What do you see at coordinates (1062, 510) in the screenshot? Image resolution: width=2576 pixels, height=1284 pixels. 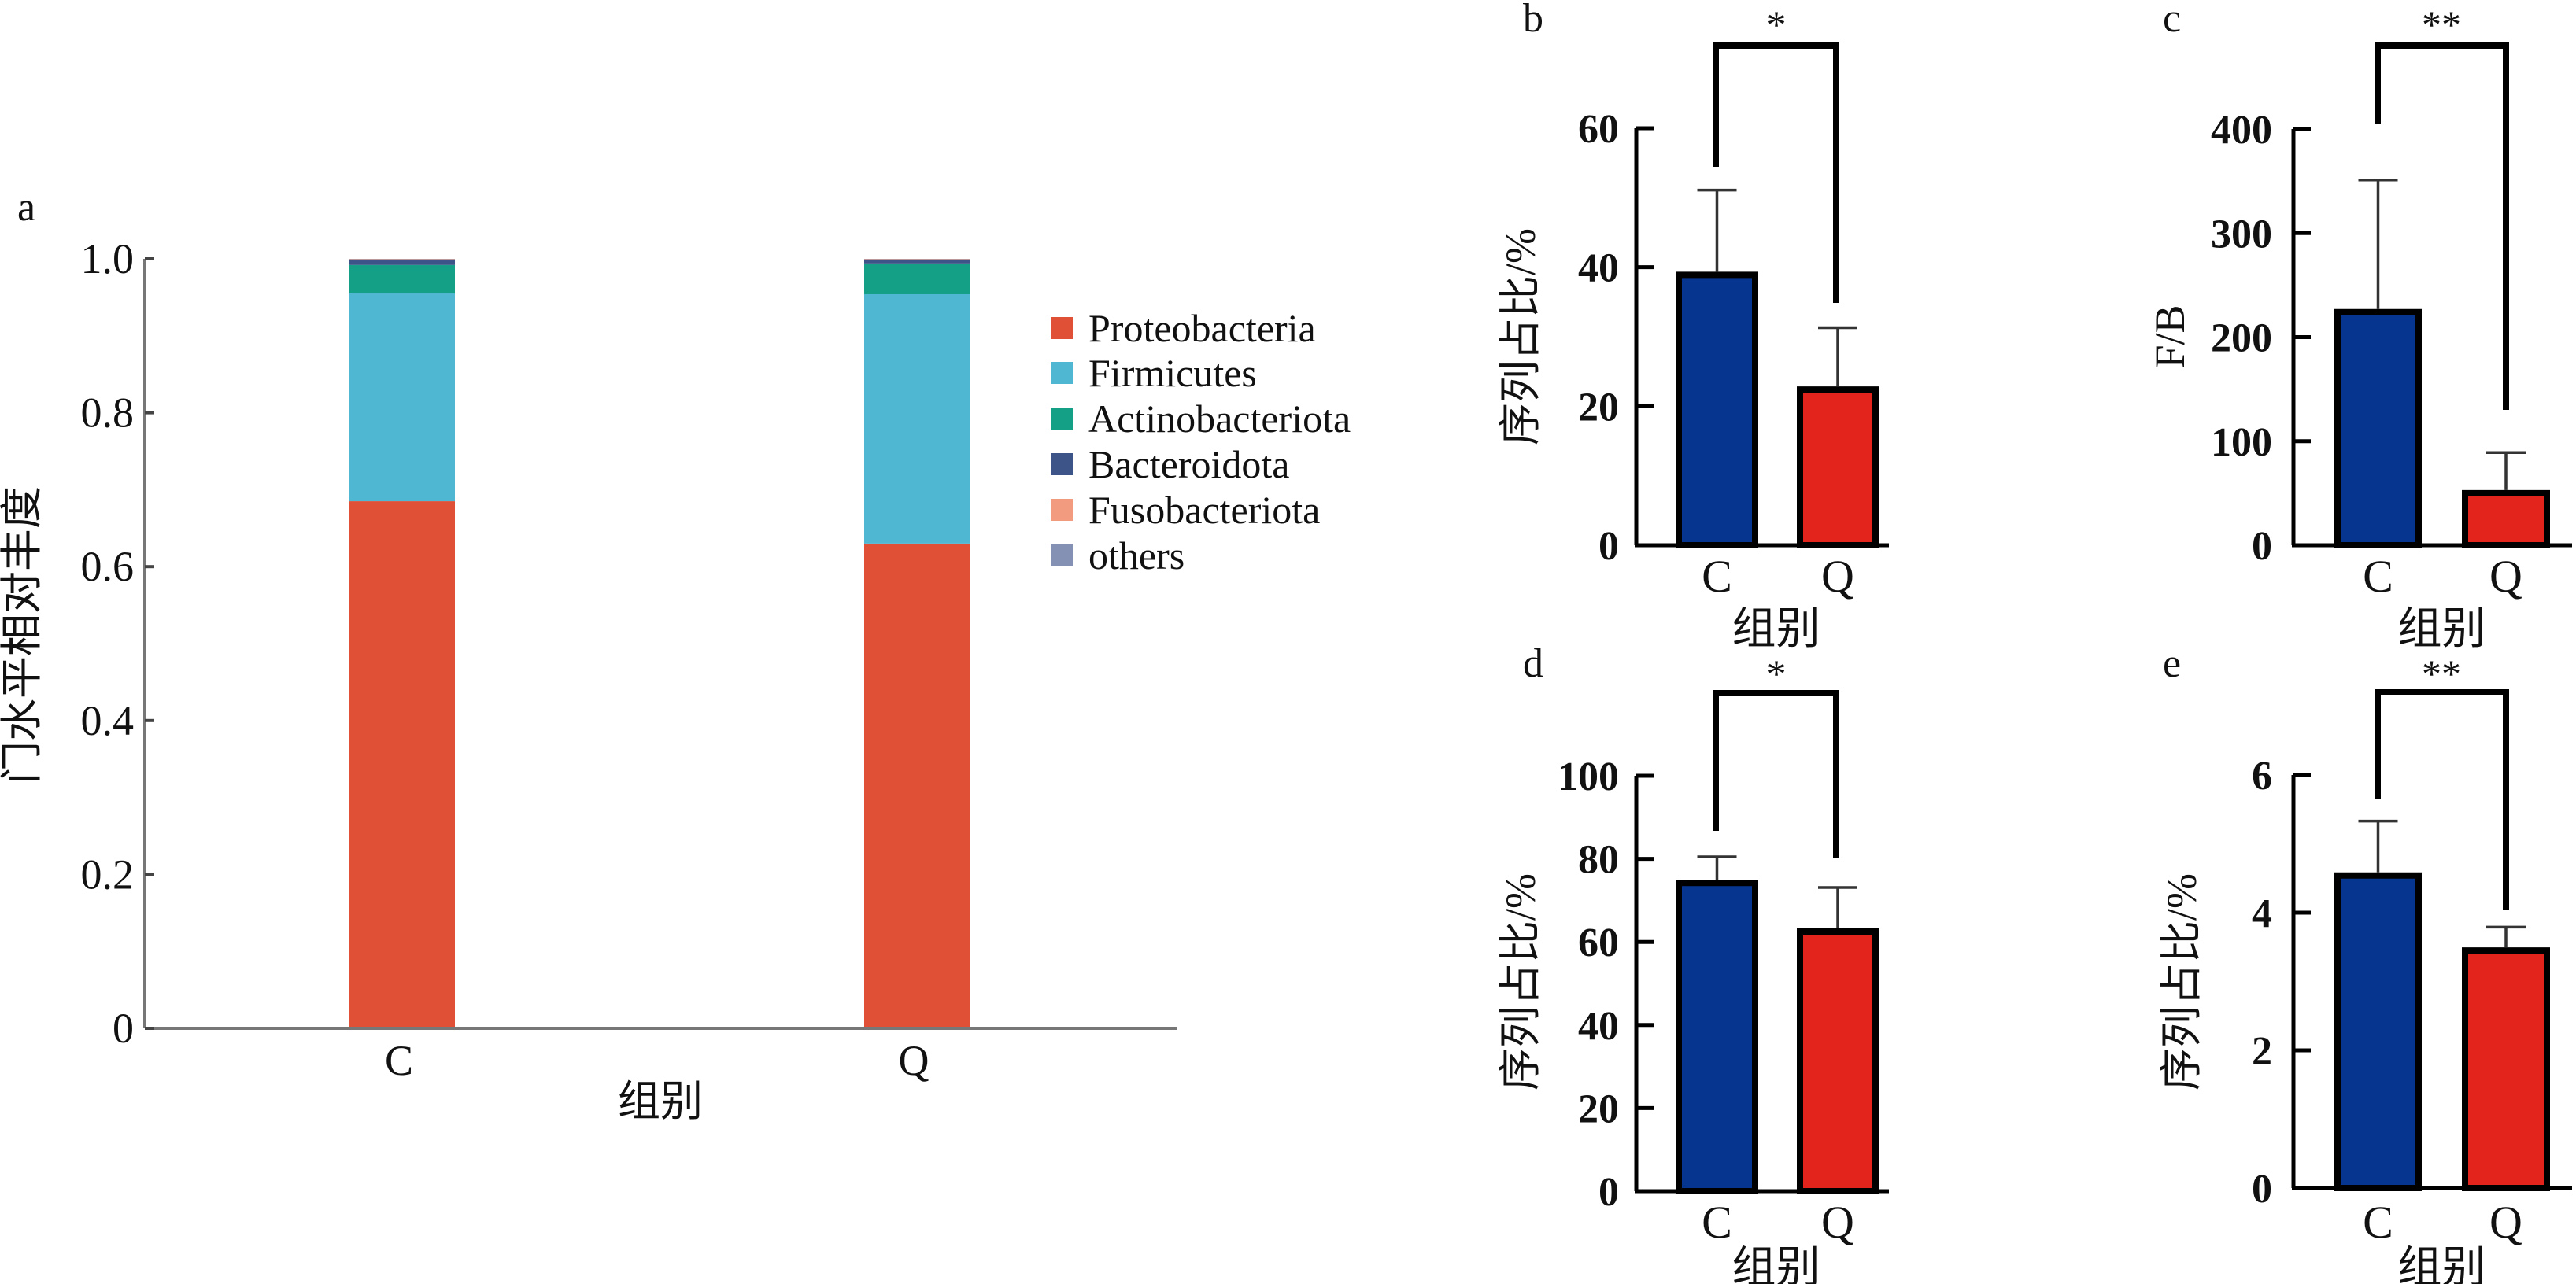 I see `legend-swatch-fusobacteriota` at bounding box center [1062, 510].